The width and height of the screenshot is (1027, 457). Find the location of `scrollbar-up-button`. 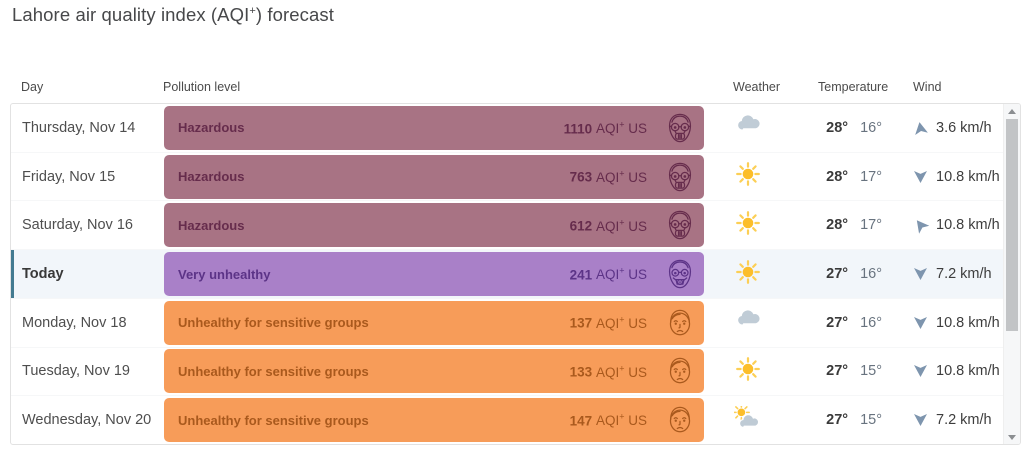

scrollbar-up-button is located at coordinates (1012, 111).